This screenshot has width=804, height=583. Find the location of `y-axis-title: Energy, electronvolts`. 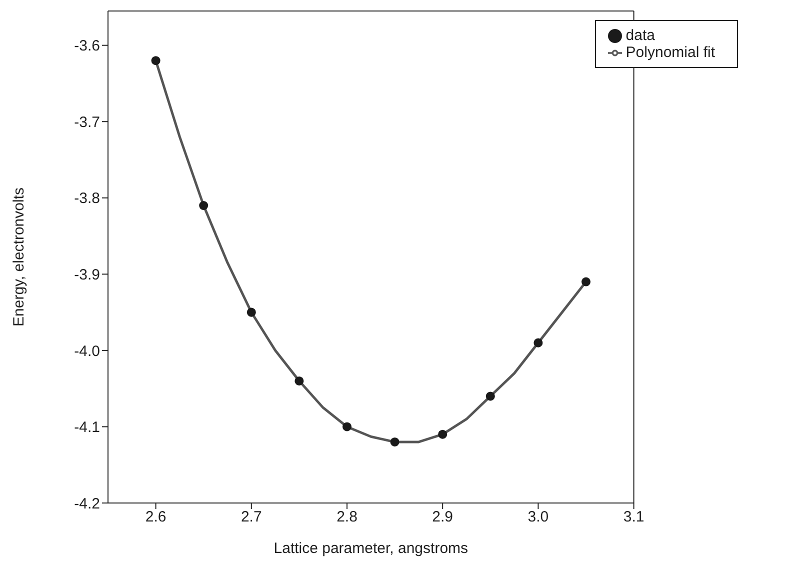

y-axis-title: Energy, electronvolts is located at coordinates (19, 257).